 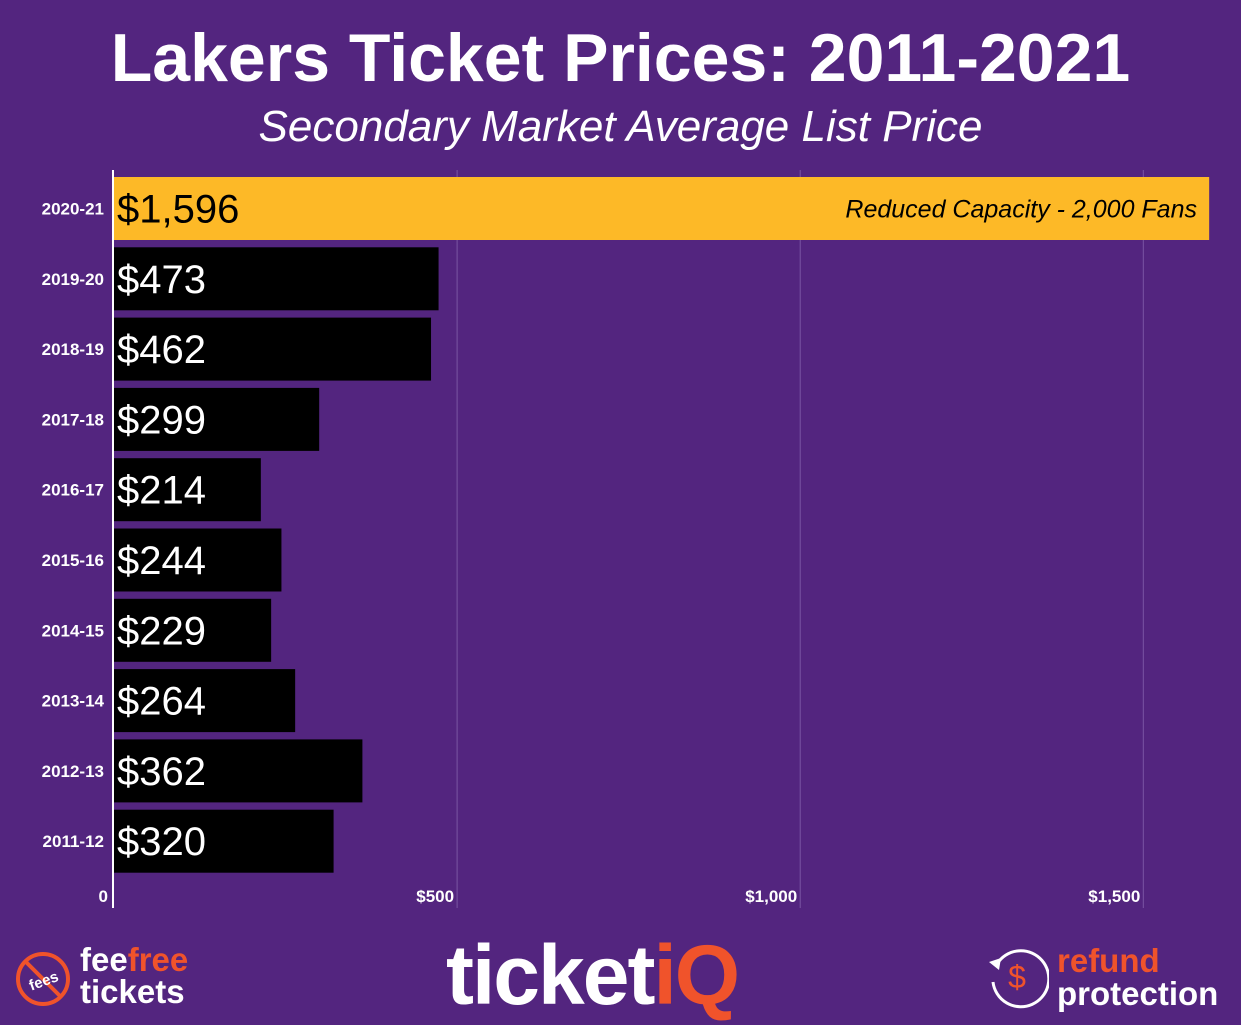 I want to click on data-label: $362, so click(x=161, y=772).